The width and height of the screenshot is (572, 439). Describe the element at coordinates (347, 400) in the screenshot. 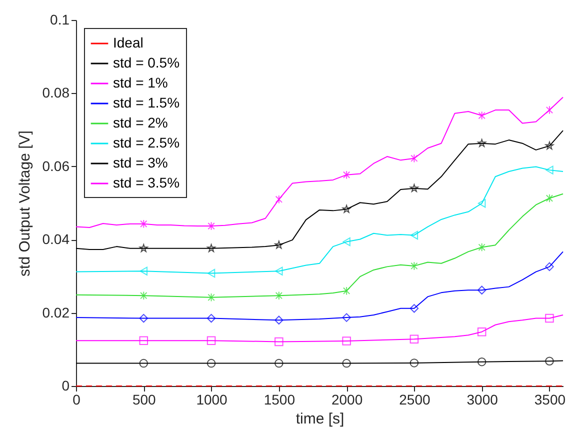

I see `x-tick-label: 2000` at that location.